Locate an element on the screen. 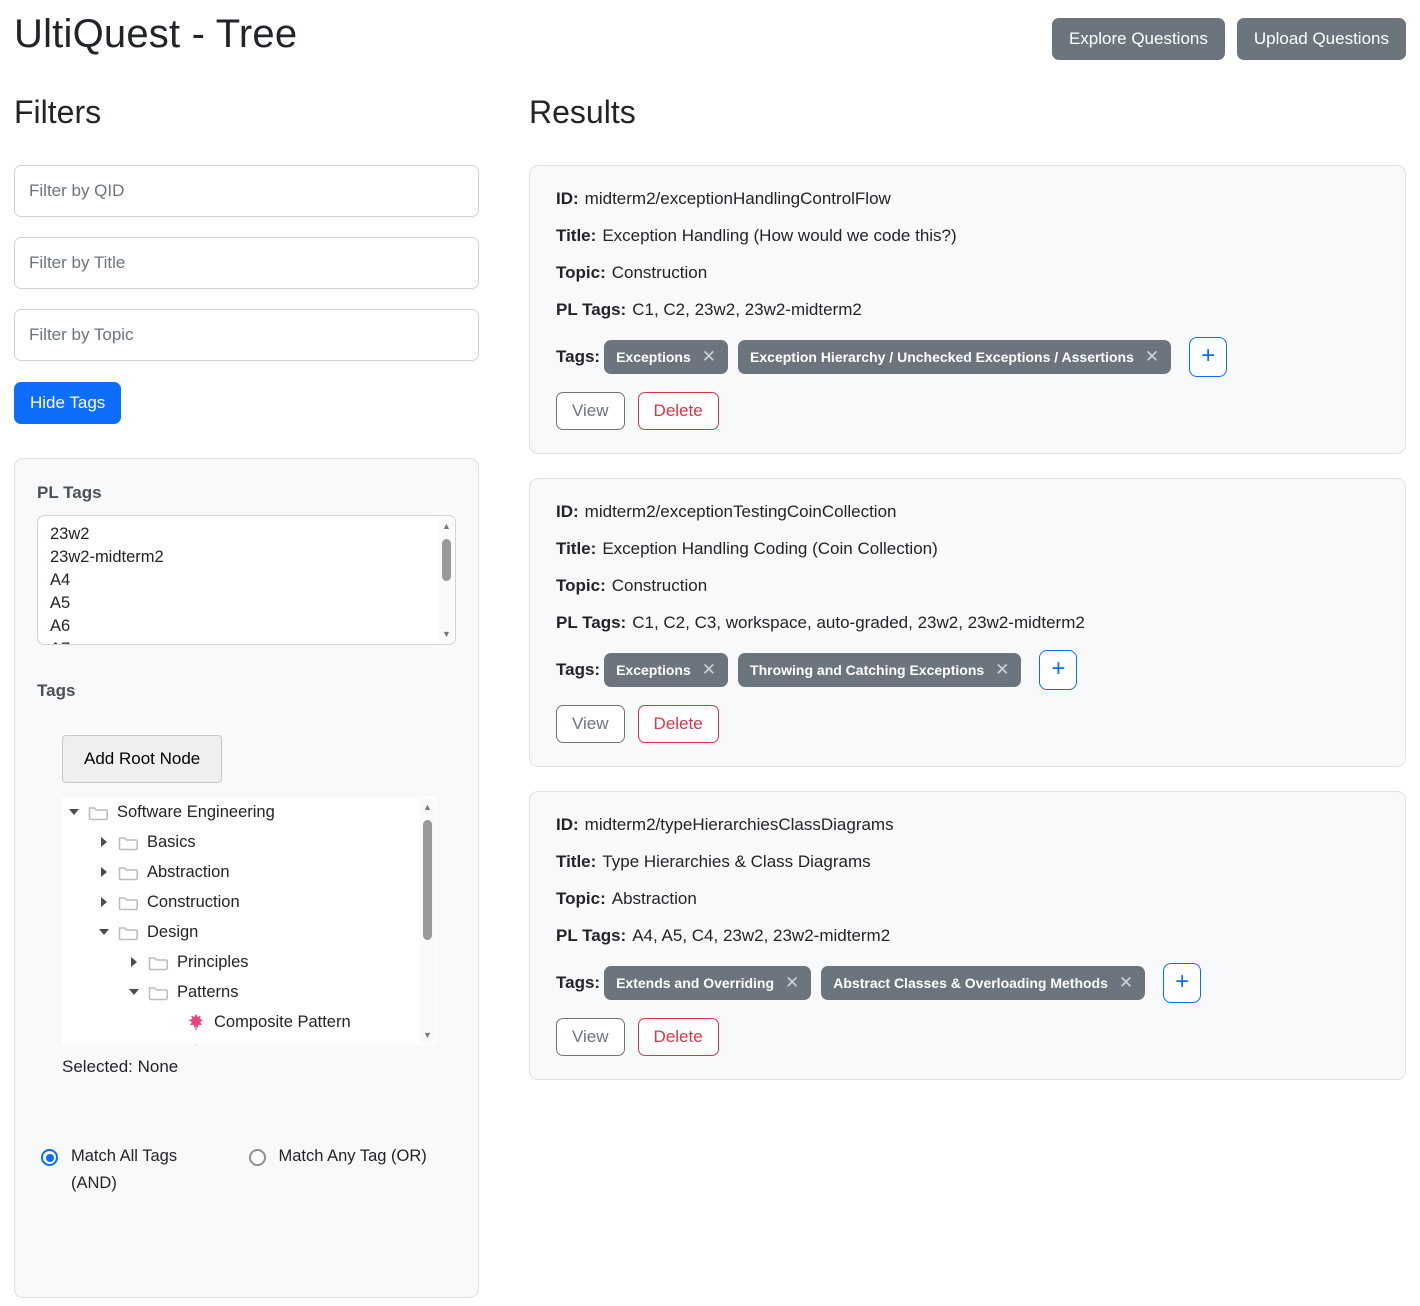 The width and height of the screenshot is (1420, 1306). question-id: midterm2/typeHierarchiesClassDiagrams is located at coordinates (739, 824).